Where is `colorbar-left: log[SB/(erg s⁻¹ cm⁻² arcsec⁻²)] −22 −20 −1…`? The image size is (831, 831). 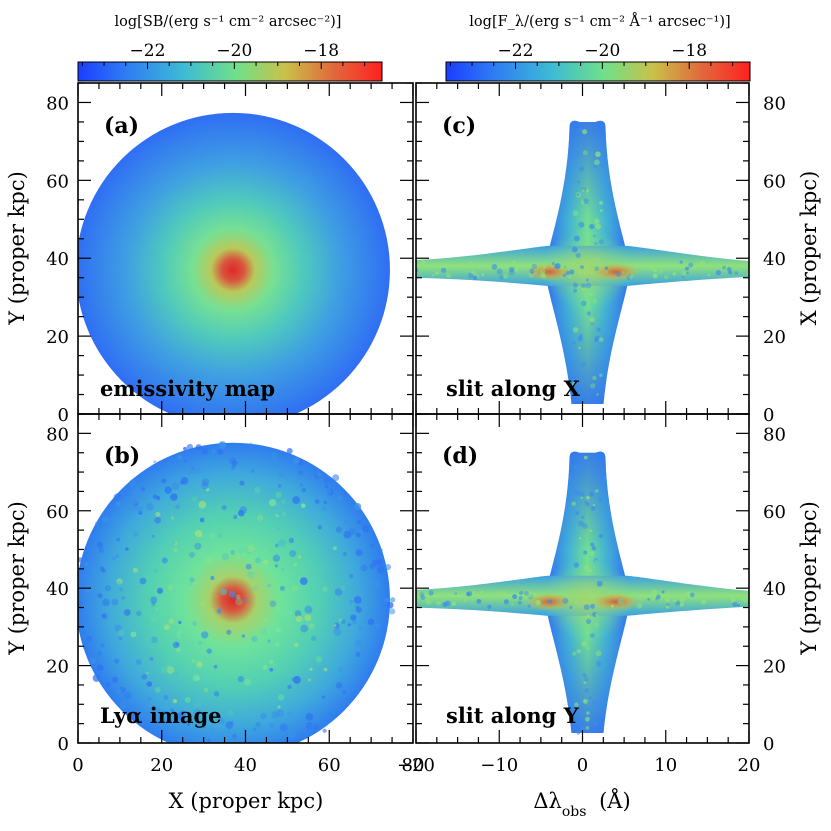
colorbar-left: log[SB/(erg s⁻¹ cm⁻² arcsec⁻²)] −22 −20 −1… is located at coordinates (230, 48).